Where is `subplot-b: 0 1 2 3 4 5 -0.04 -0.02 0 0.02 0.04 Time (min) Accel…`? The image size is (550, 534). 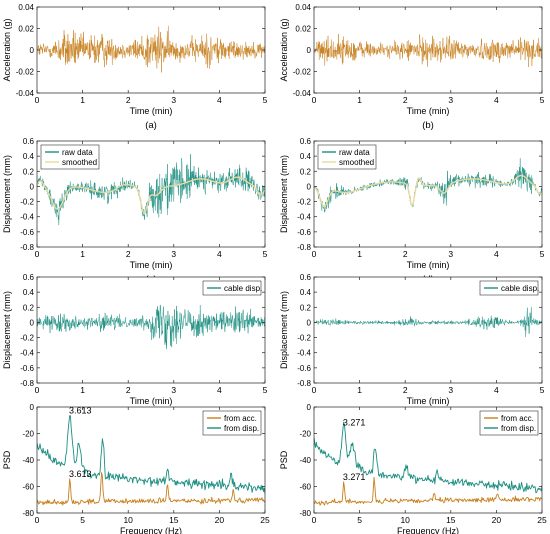
subplot-b: 0 1 2 3 4 5 -0.04 -0.02 0 0.02 0.04 Time (min) Accel… is located at coordinates (412, 67).